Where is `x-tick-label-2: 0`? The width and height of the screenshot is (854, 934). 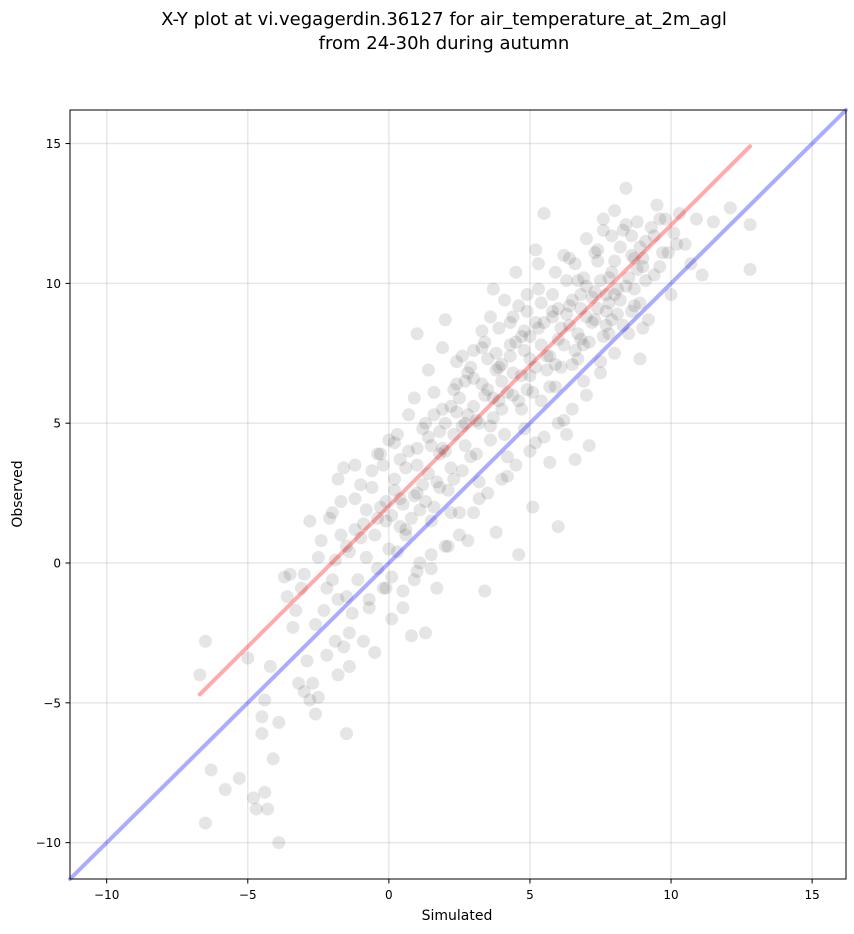
x-tick-label-2: 0 is located at coordinates (389, 895).